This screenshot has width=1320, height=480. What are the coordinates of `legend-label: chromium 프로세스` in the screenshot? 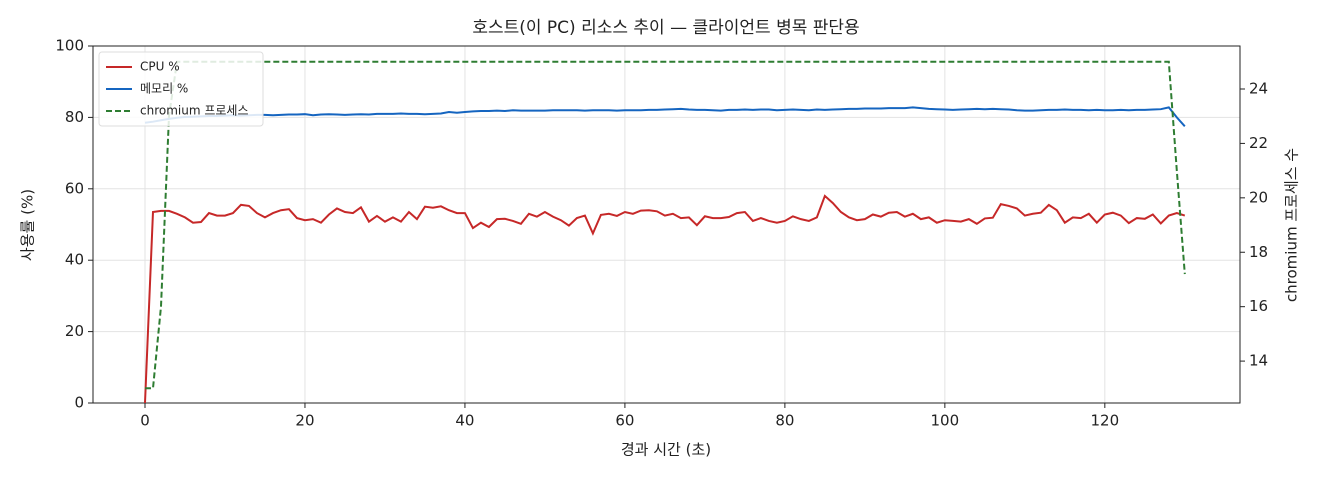 It's located at (194, 111).